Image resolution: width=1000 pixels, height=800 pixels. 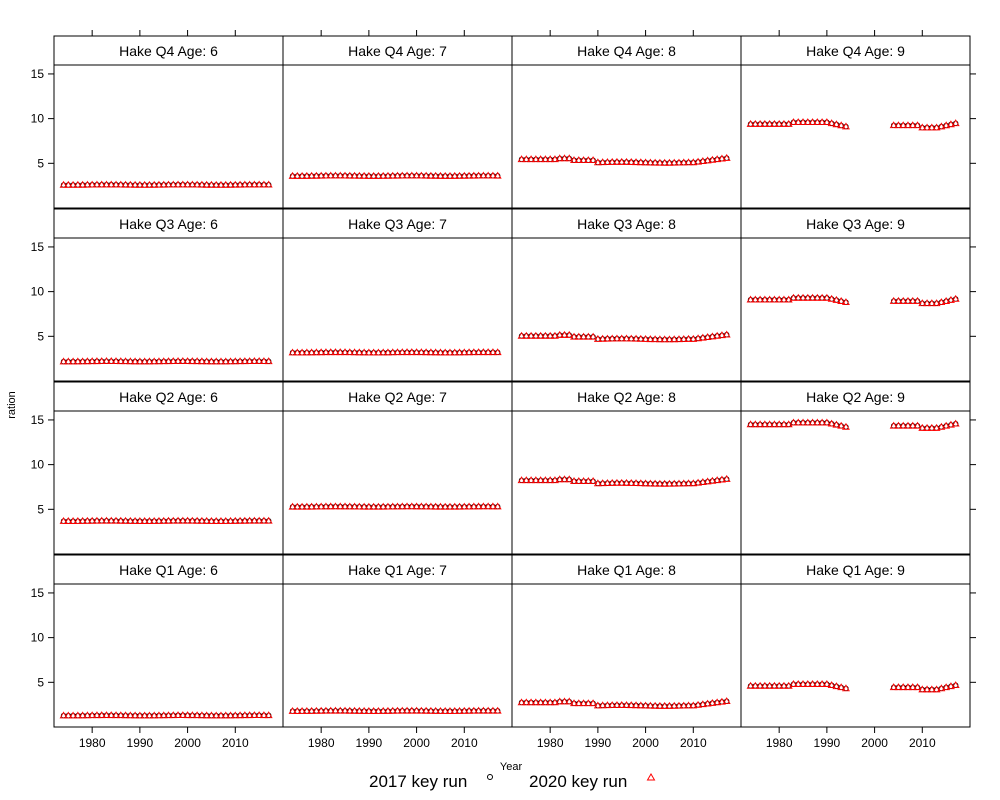 What do you see at coordinates (330, 506) in the screenshot?
I see `point-2020-1982` at bounding box center [330, 506].